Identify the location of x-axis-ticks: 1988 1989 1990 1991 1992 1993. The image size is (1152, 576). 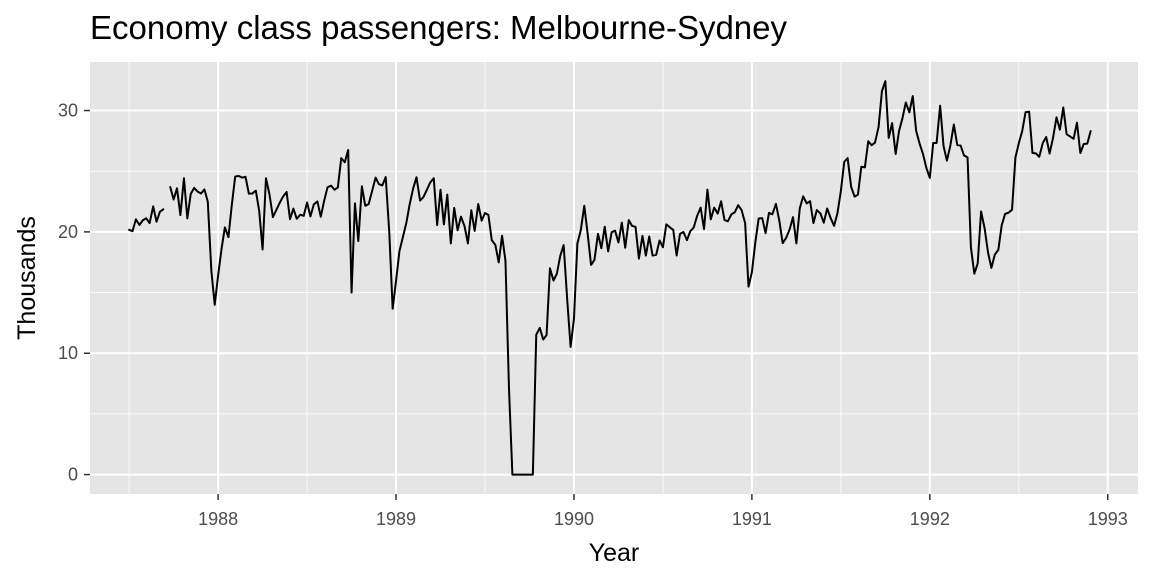
(663, 511).